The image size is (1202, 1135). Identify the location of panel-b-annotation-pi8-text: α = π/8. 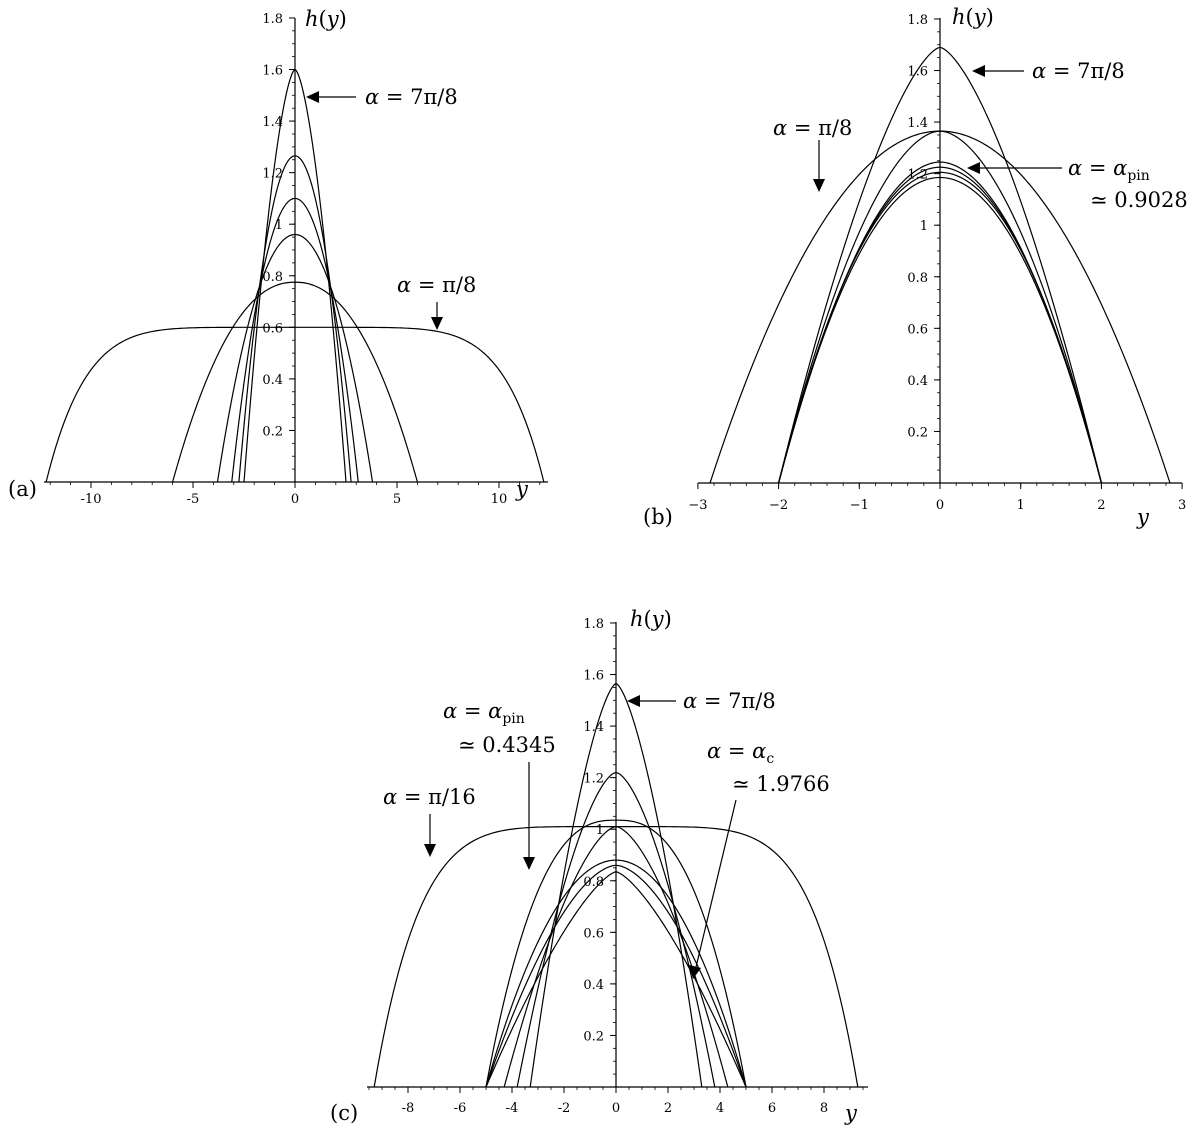
(812, 128).